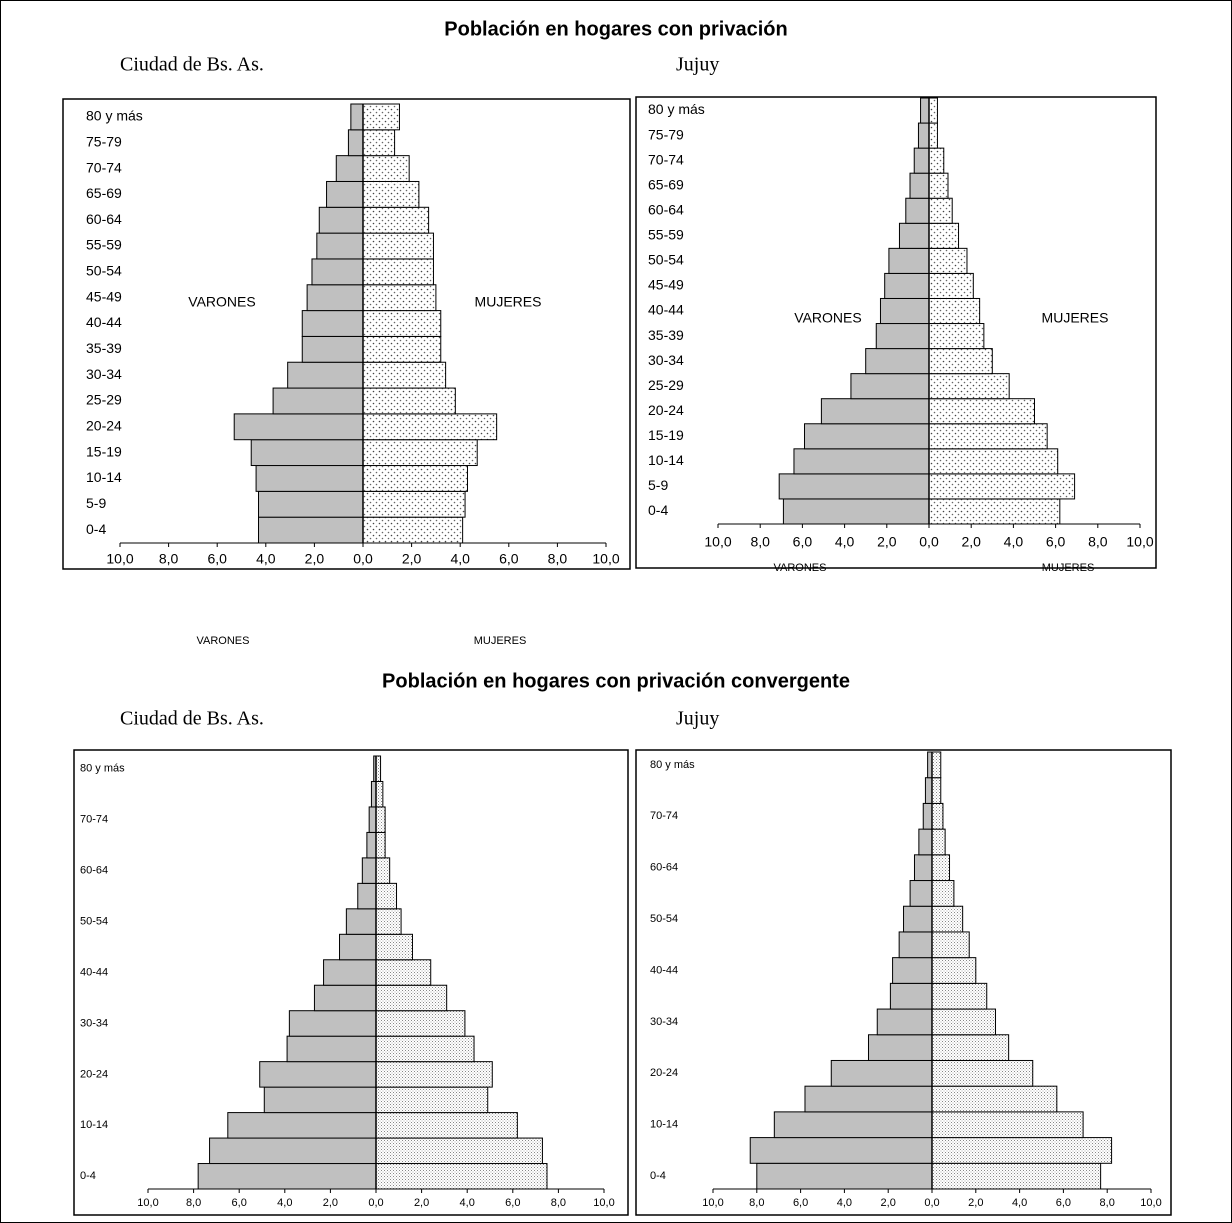  Describe the element at coordinates (697, 719) in the screenshot. I see `chart-subtitle: Jujuy` at that location.